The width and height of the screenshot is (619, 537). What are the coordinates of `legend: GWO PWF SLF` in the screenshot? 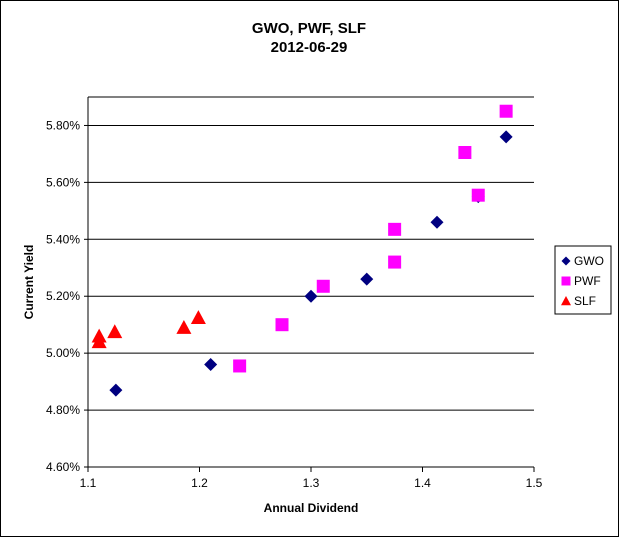 It's located at (583, 280).